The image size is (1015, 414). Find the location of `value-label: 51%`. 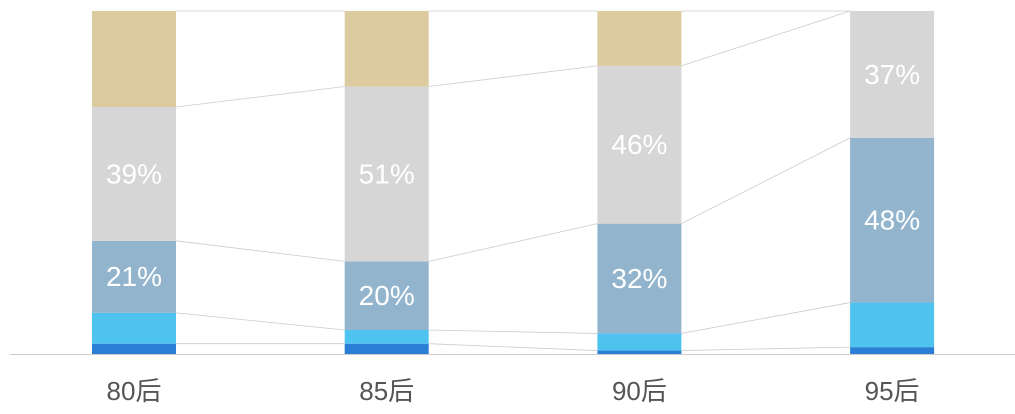

value-label: 51% is located at coordinates (387, 173).